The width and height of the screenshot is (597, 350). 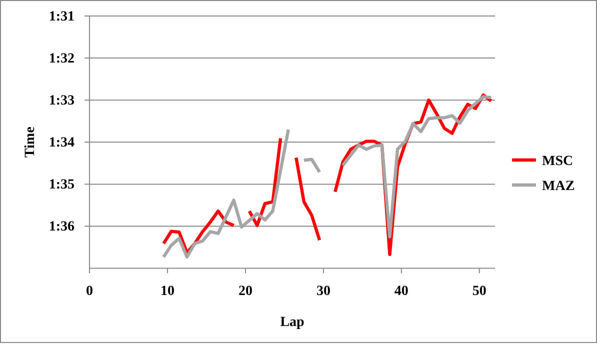 I want to click on y-tick-label: 1:32, so click(x=61, y=59).